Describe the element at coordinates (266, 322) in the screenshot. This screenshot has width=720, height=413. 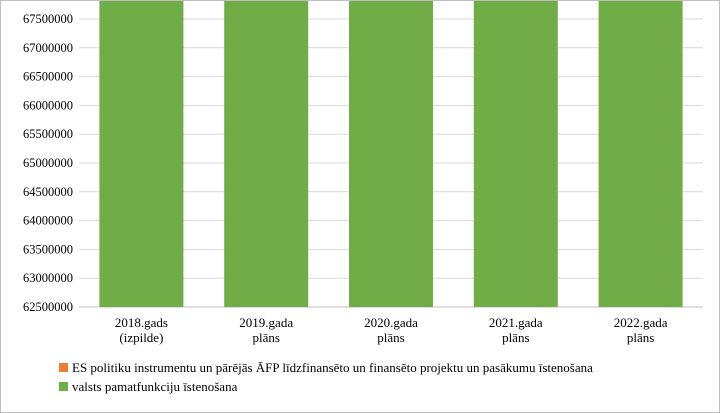
I see `x-tick-label: 2019.gada` at that location.